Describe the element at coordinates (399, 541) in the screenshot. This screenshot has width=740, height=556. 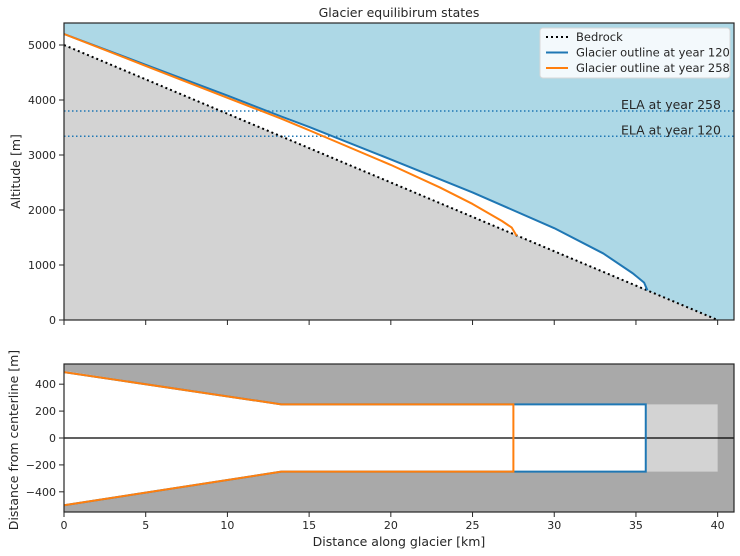
I see `x-axis-label: Distance along glacier [km]` at that location.